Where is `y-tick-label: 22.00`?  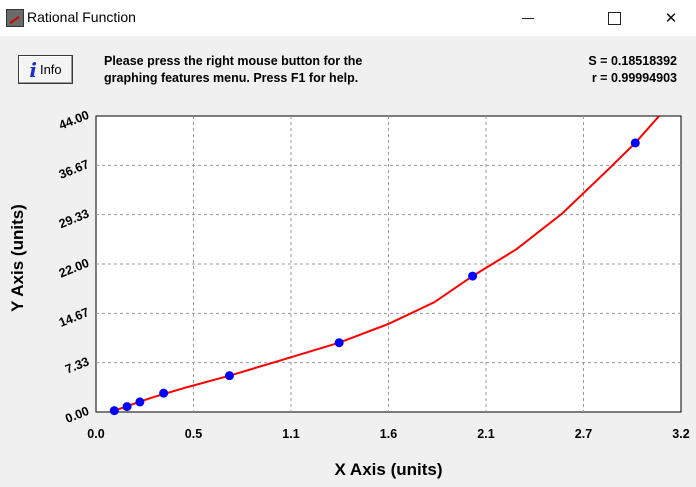
y-tick-label: 22.00 is located at coordinates (74, 268).